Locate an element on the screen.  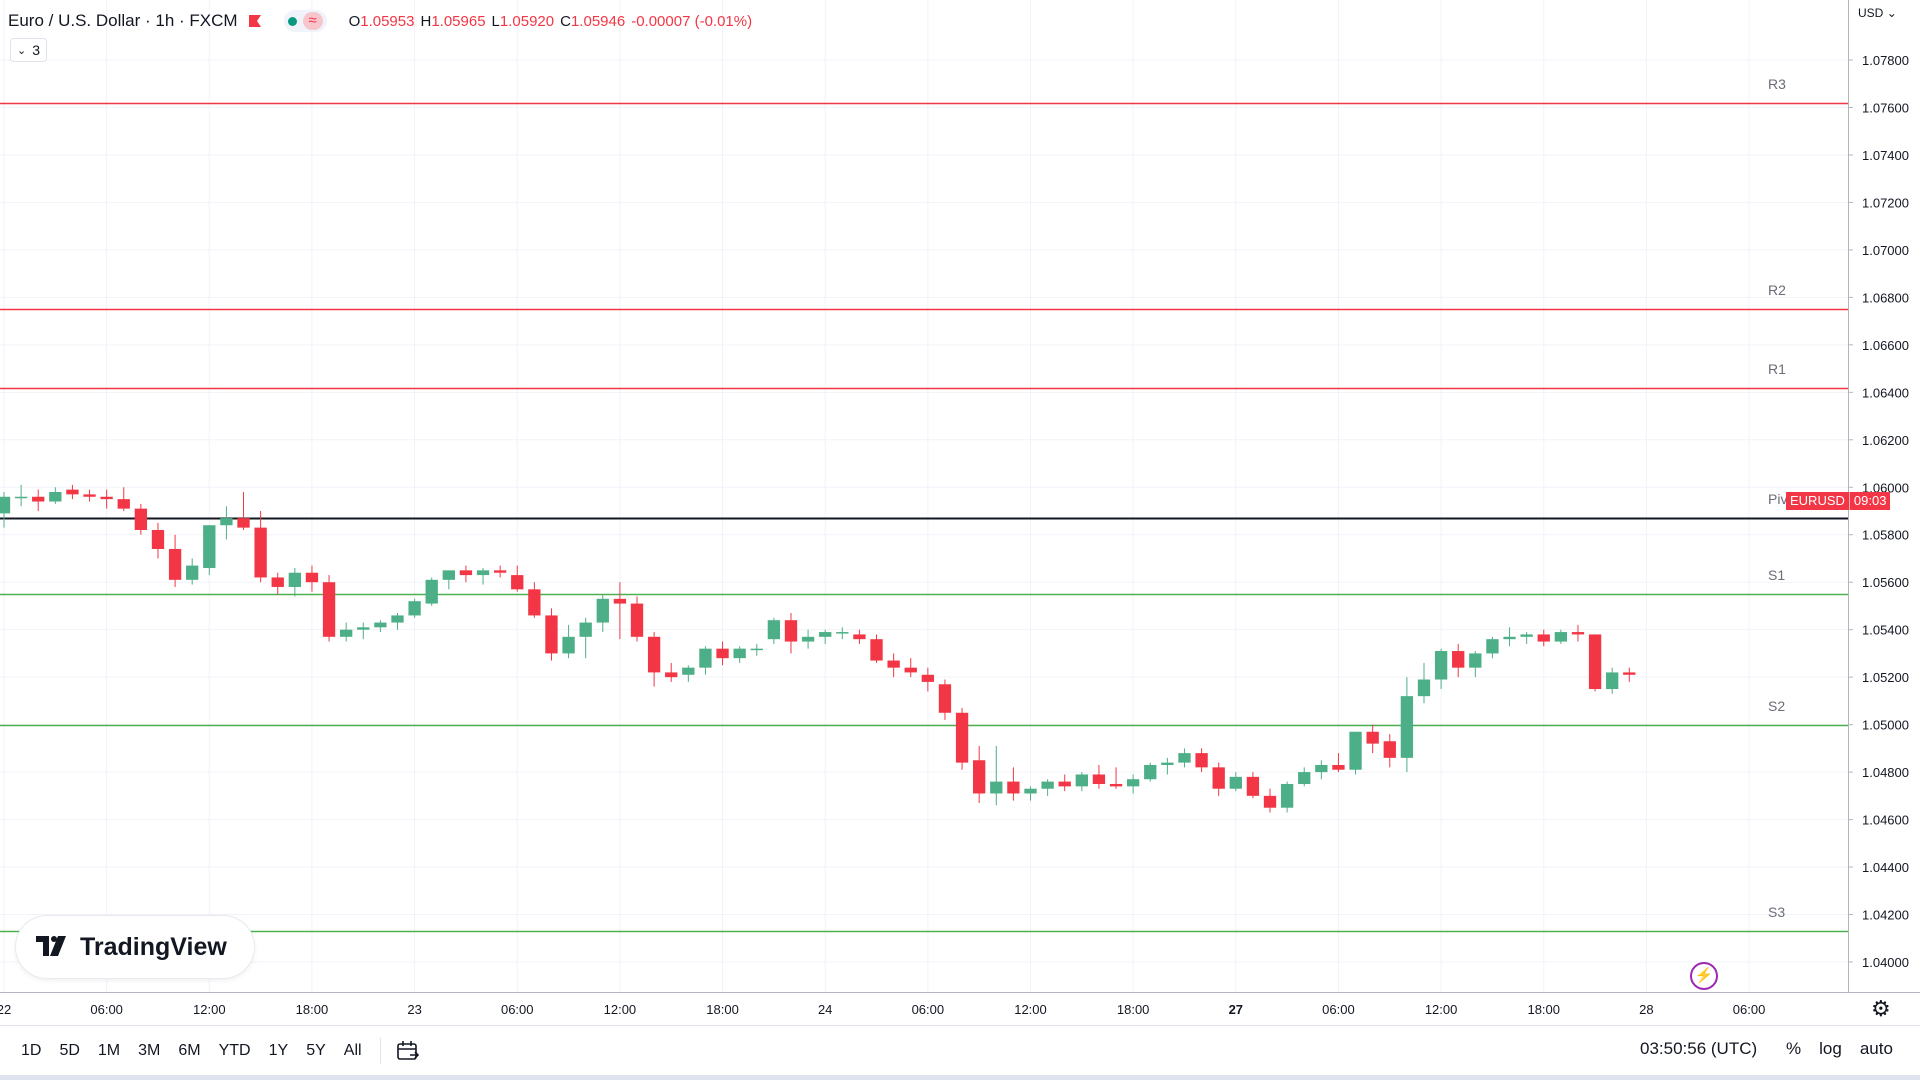
lightning-bolt-icon: ⚡ is located at coordinates (1704, 976).